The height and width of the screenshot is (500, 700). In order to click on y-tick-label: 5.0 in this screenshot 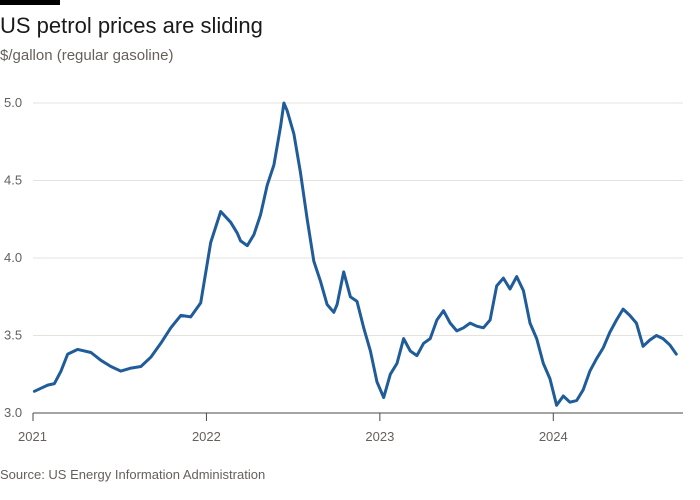, I will do `click(13, 102)`.